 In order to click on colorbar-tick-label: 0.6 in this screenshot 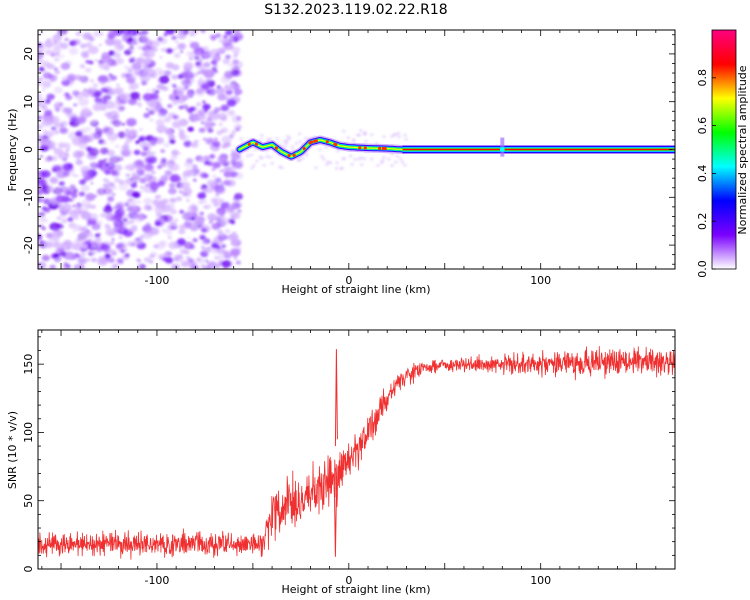, I will do `click(702, 126)`.